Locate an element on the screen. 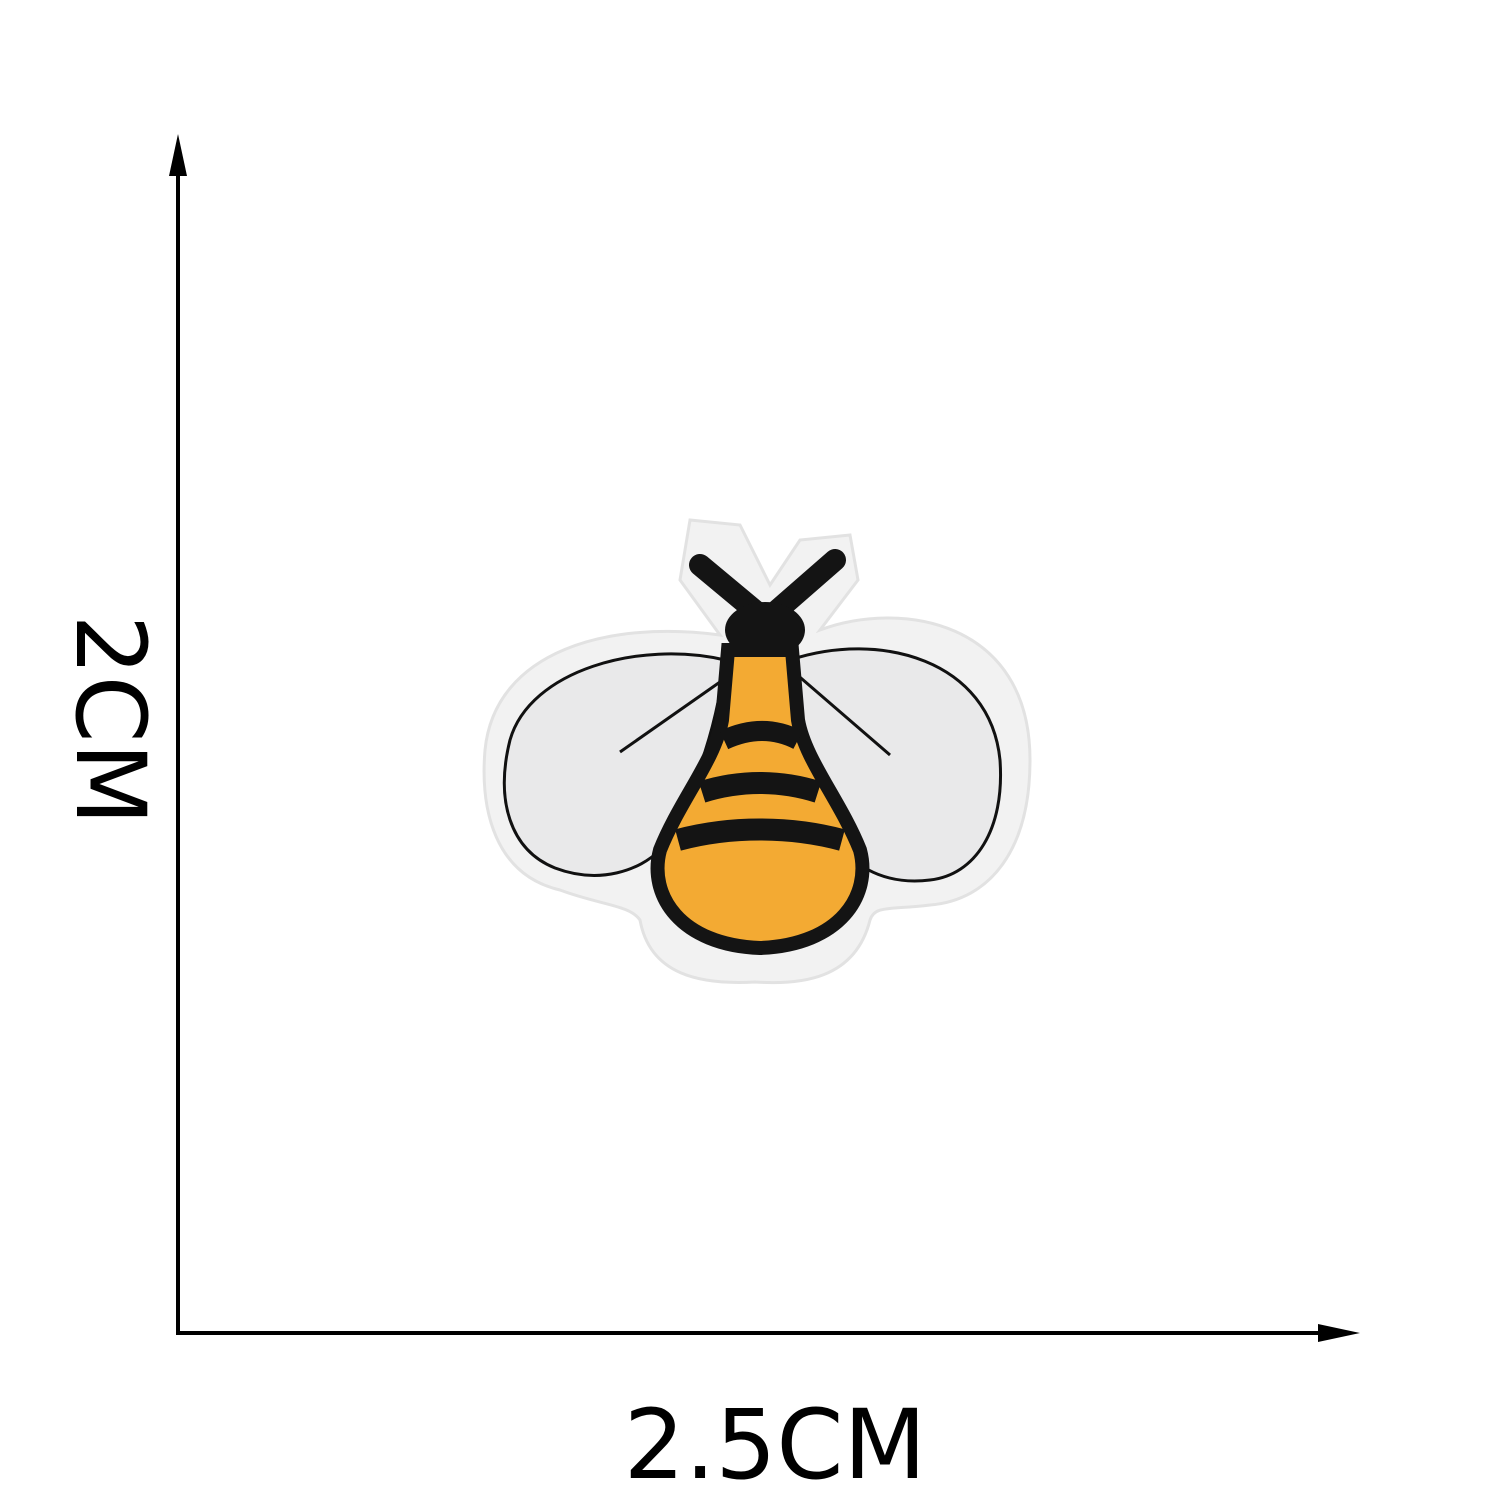 Image resolution: width=1500 pixels, height=1500 pixels. height-label: 2CM is located at coordinates (110, 720).